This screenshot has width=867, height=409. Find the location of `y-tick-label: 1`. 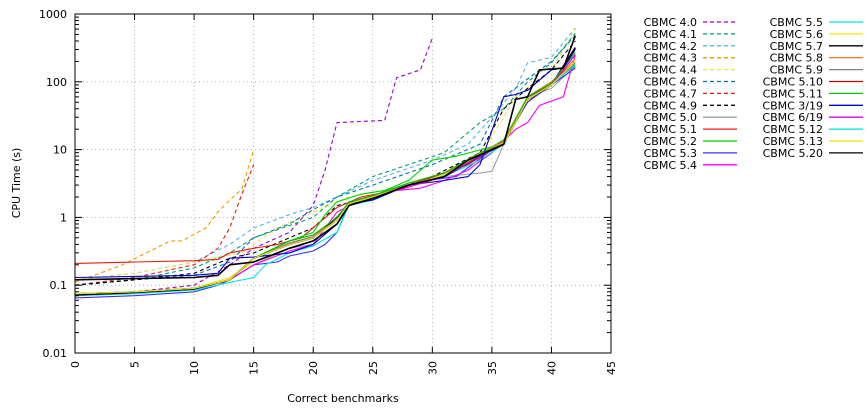

y-tick-label: 1 is located at coordinates (63, 217).